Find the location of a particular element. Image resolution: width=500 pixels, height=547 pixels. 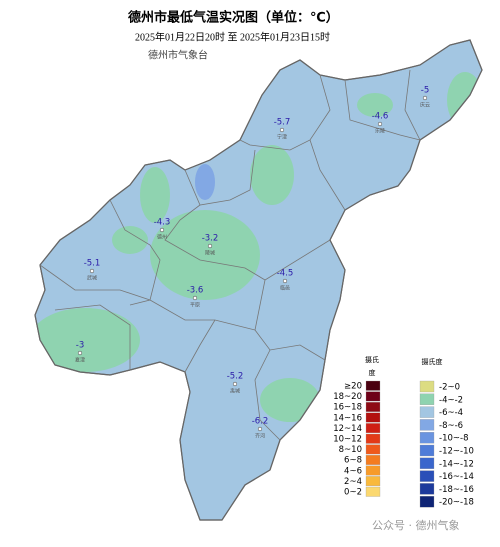

station-name: 夏津 is located at coordinates (80, 360).